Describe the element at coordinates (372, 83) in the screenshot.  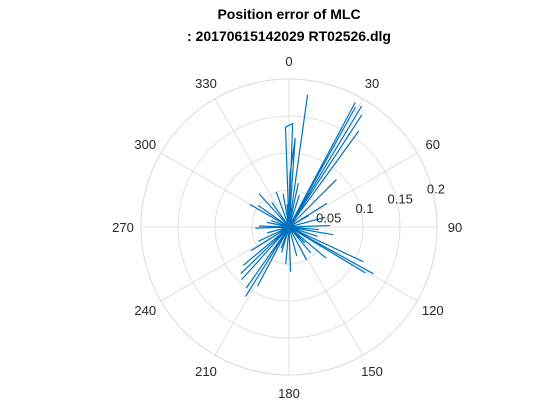
I see `theta-tick-label: 30` at that location.